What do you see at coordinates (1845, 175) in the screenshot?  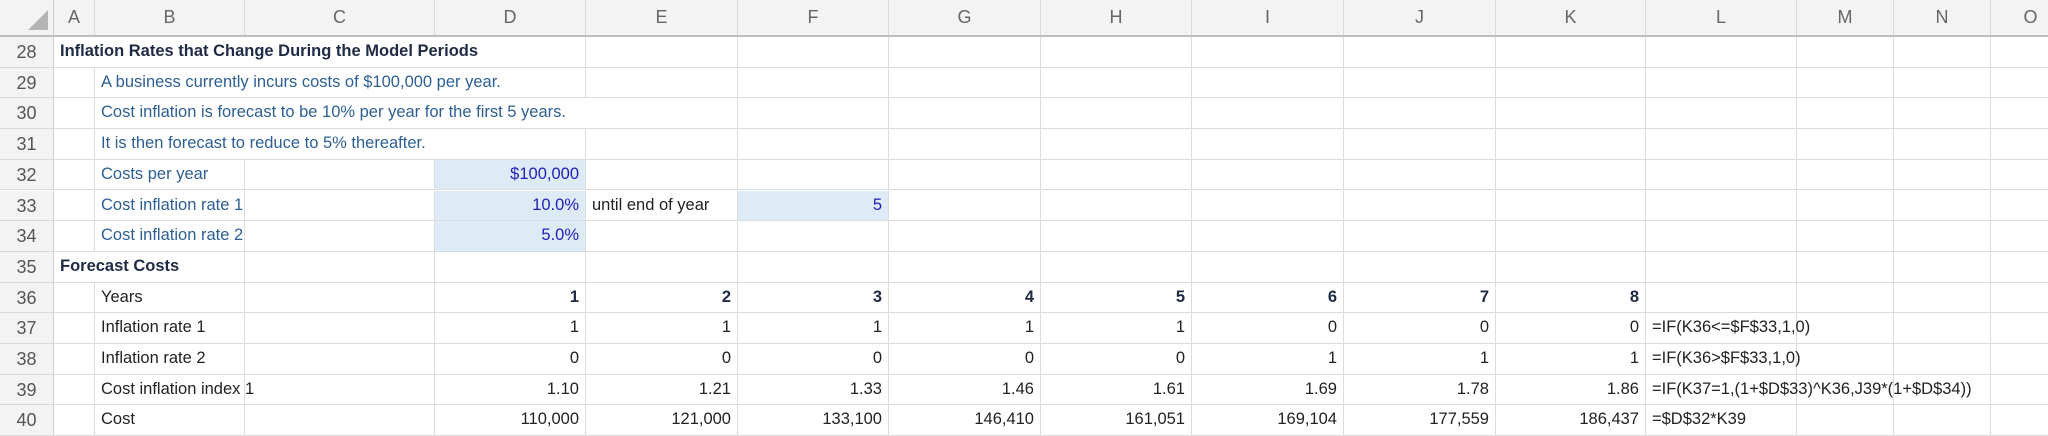 I see `cell-m32` at bounding box center [1845, 175].